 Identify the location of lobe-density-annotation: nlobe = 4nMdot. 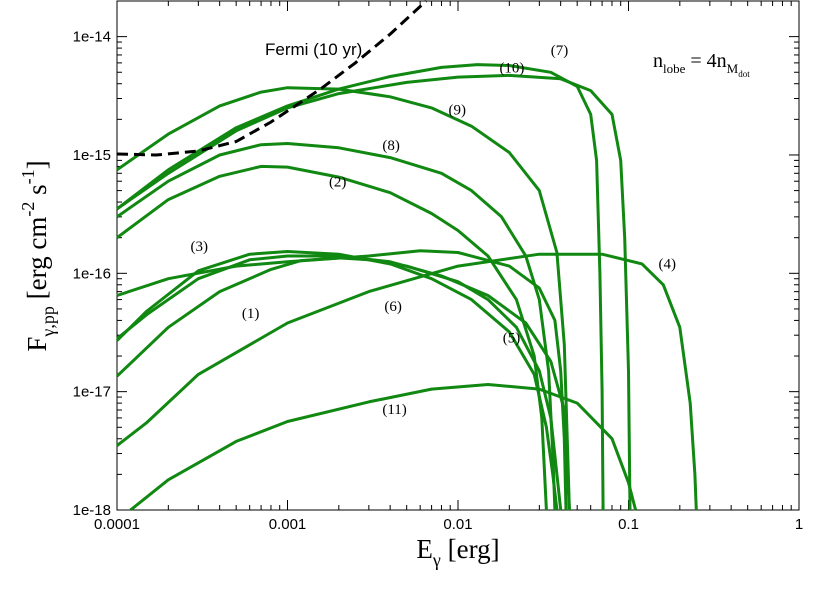
(701, 64).